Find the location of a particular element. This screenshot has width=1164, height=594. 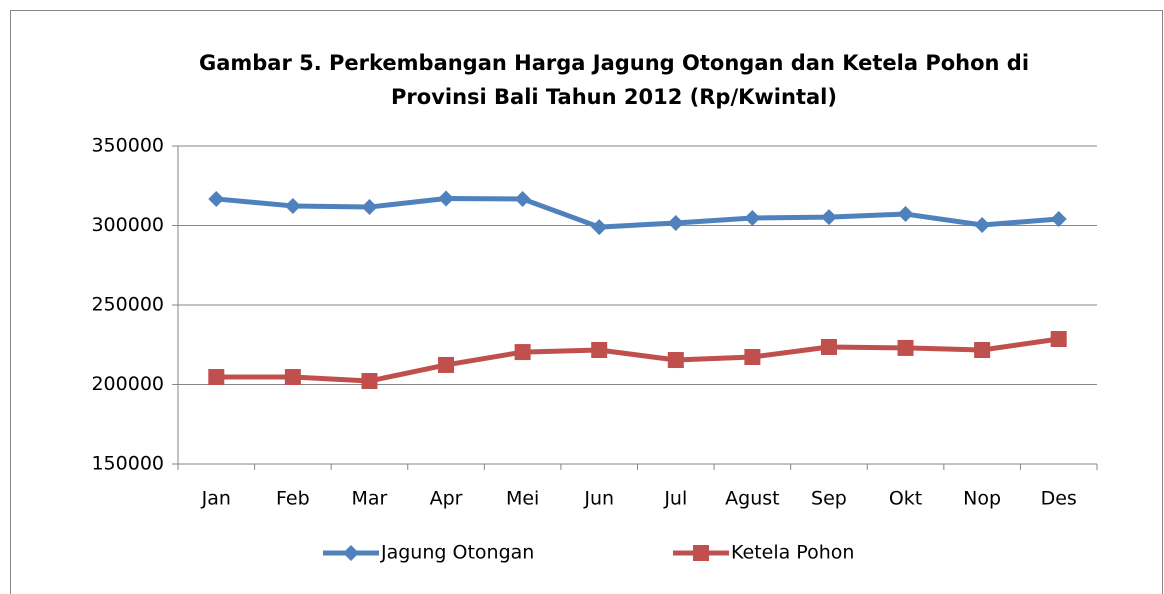

x-tick-label: Jan is located at coordinates (216, 499).